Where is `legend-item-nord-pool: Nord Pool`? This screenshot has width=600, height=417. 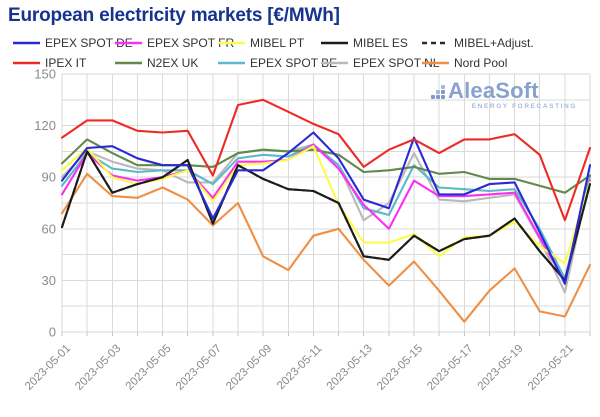 legend-item-nord-pool: Nord Pool is located at coordinates (478, 63).